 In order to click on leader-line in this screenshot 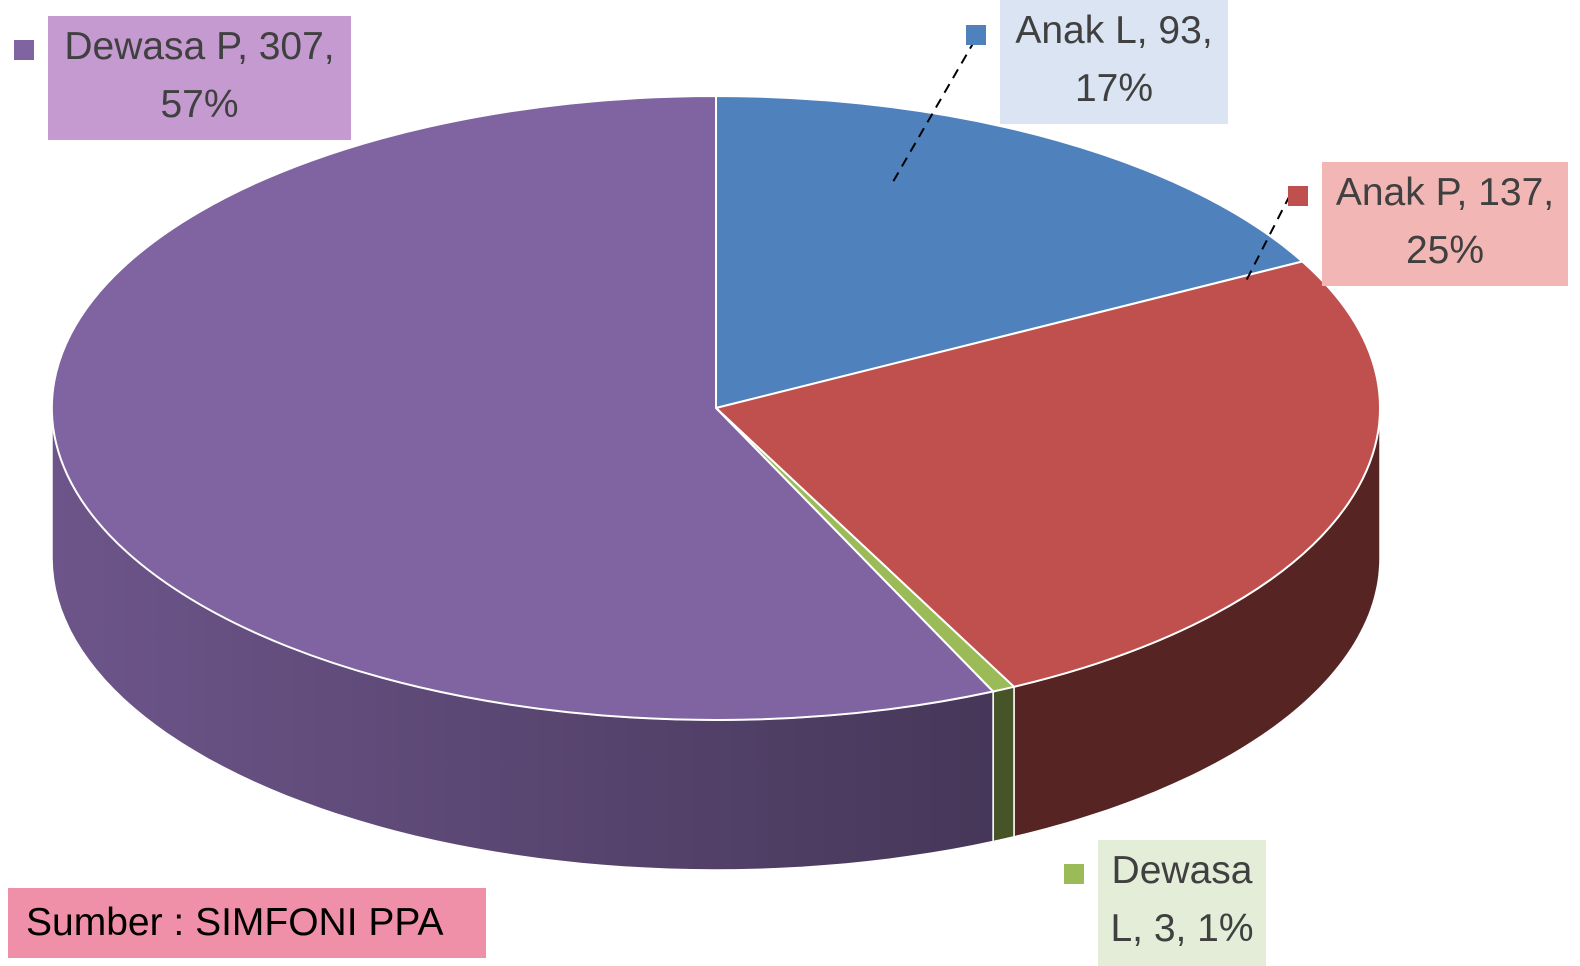, I will do `click(932, 113)`.